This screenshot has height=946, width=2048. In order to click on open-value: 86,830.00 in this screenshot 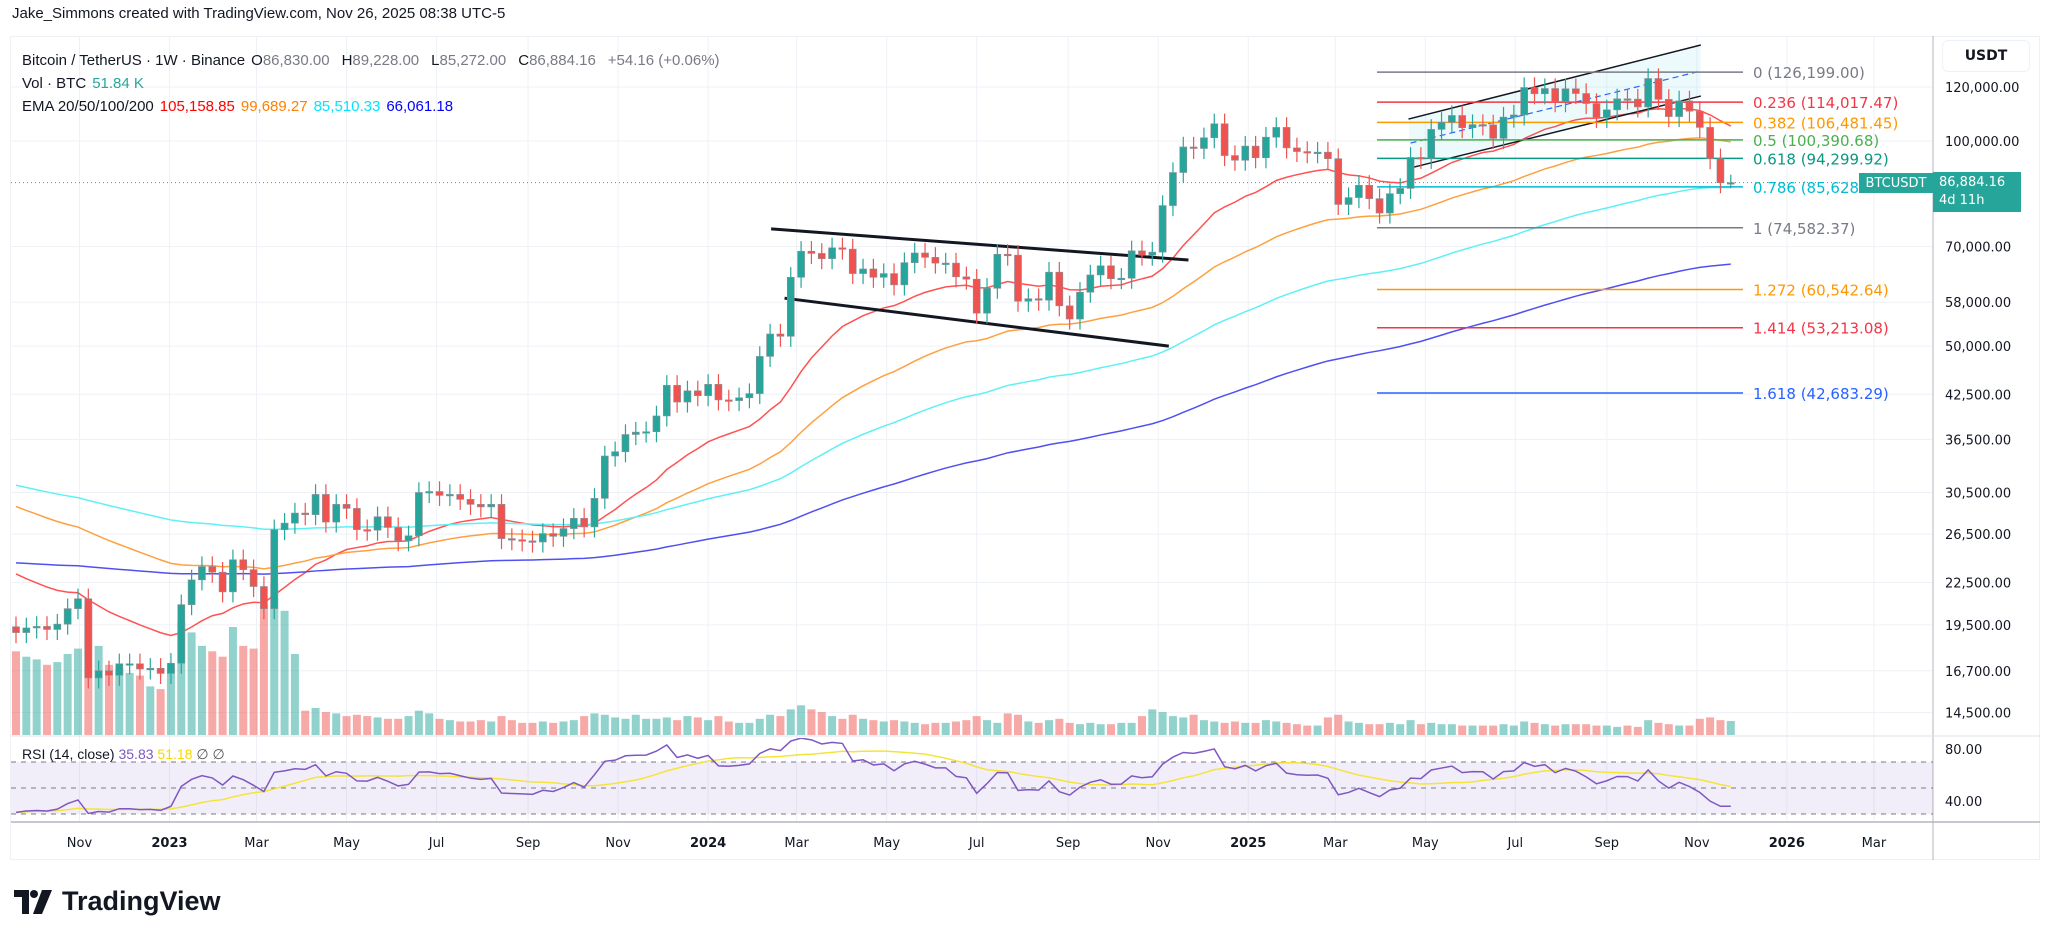, I will do `click(296, 60)`.